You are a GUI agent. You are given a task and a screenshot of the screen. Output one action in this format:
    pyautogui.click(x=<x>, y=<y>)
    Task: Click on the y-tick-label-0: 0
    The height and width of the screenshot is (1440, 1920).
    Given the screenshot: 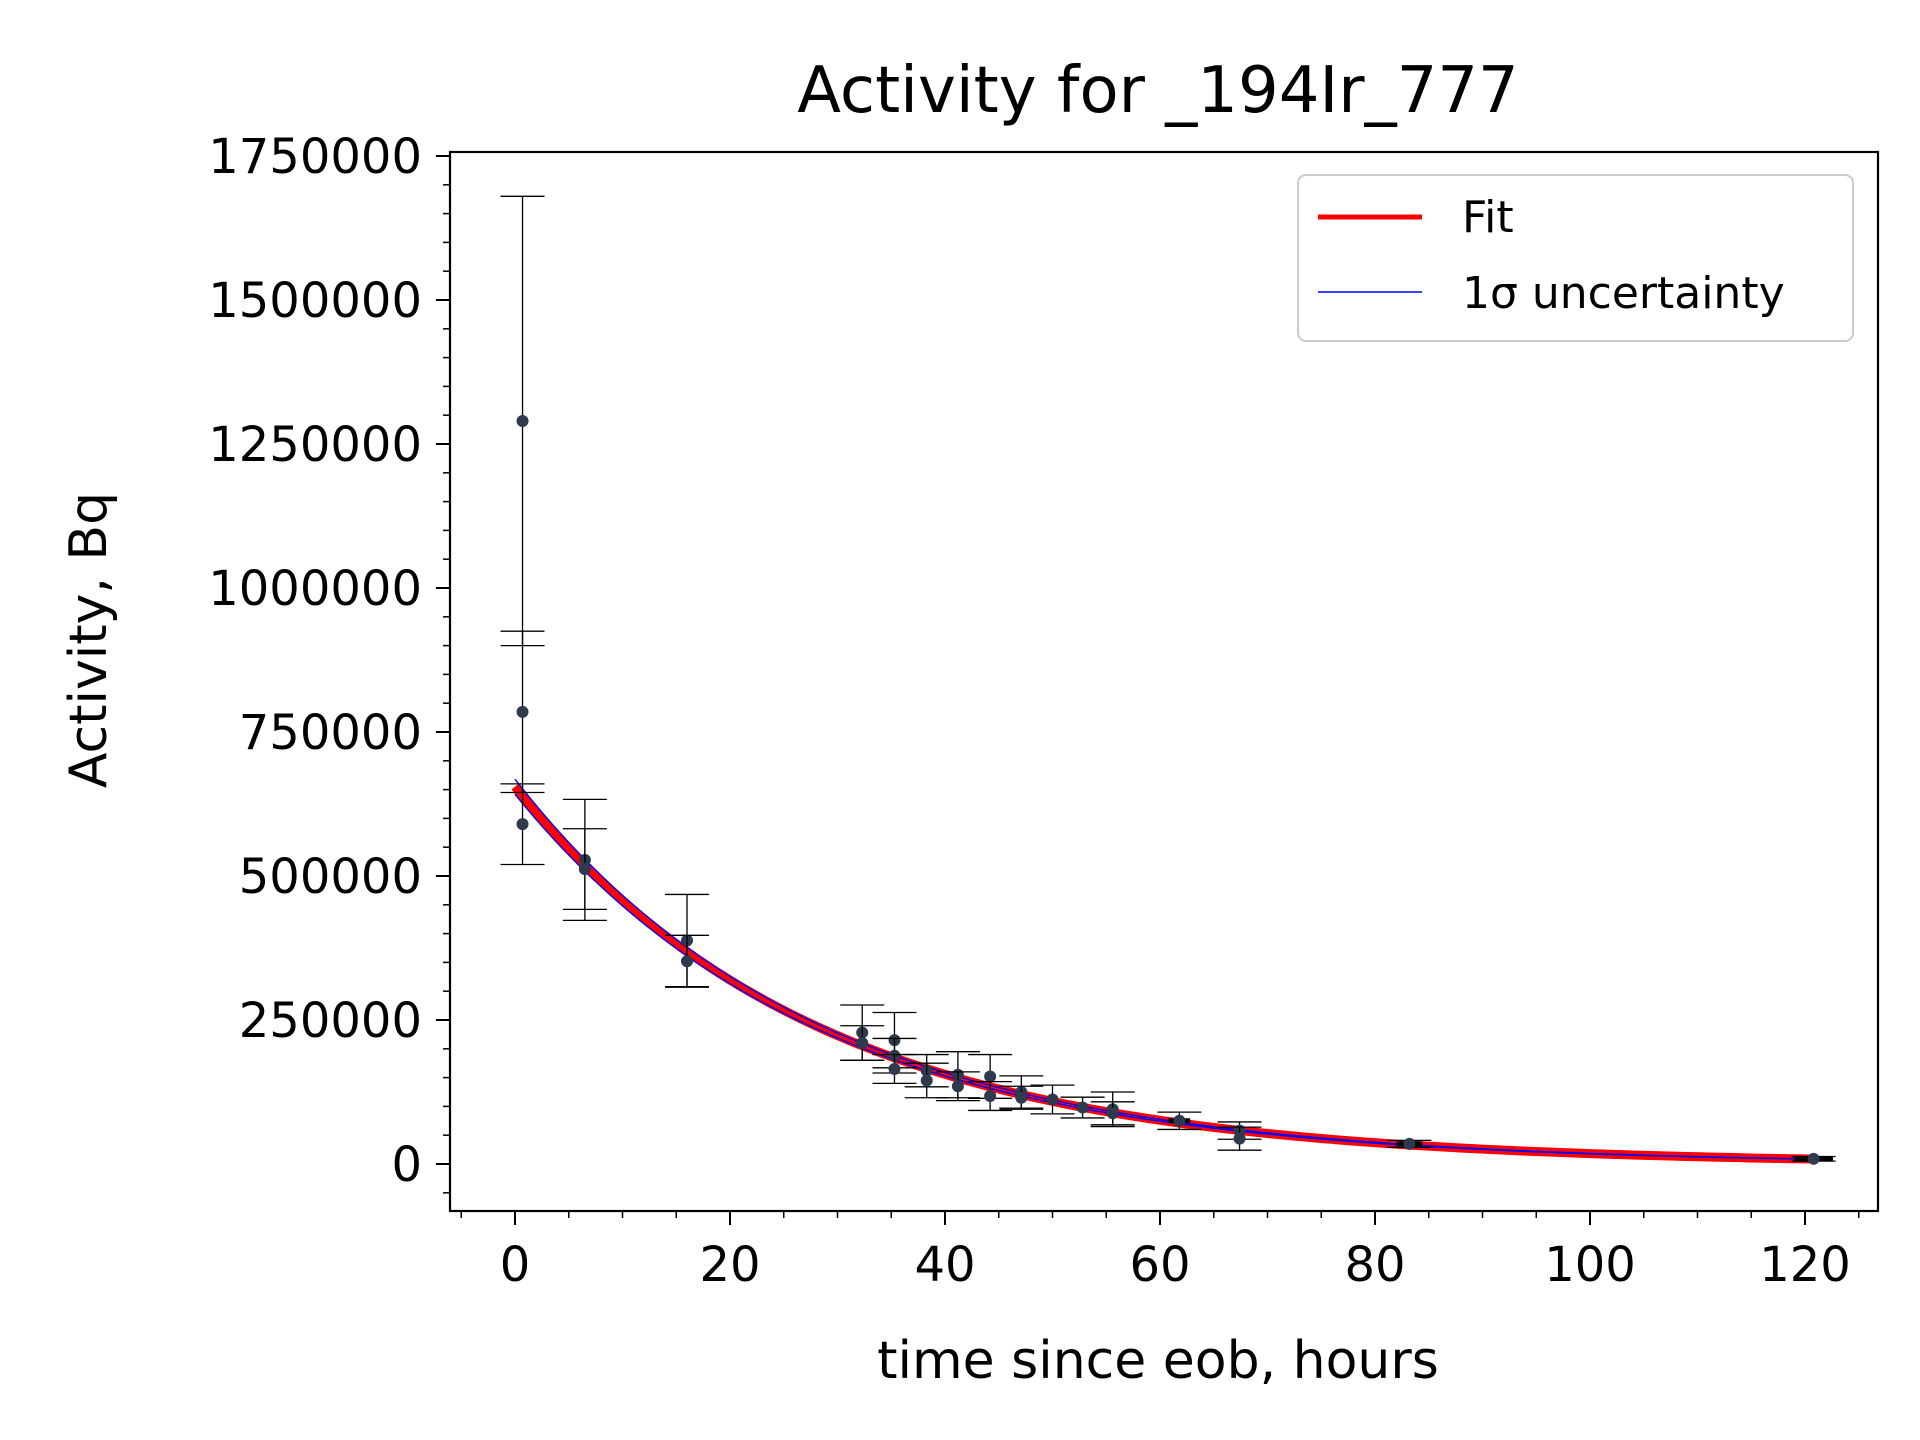 What is the action you would take?
    pyautogui.click(x=406, y=1165)
    